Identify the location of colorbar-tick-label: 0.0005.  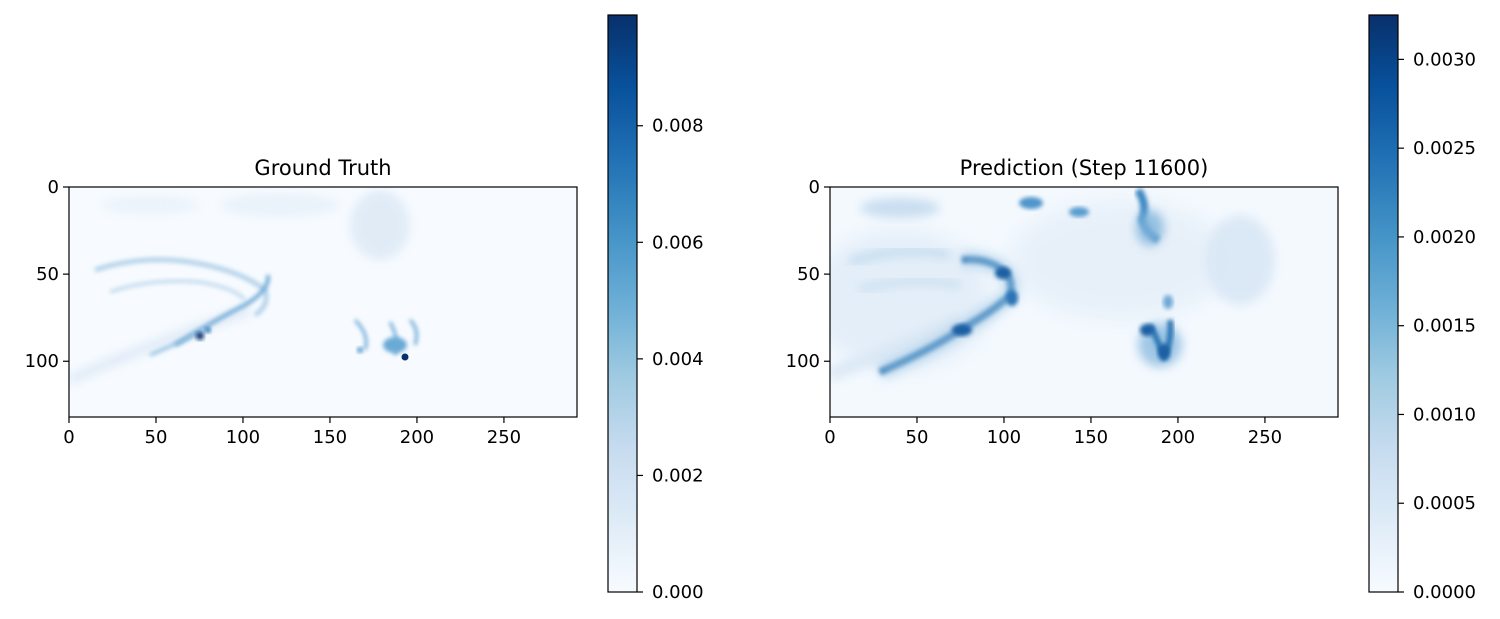
(1444, 503).